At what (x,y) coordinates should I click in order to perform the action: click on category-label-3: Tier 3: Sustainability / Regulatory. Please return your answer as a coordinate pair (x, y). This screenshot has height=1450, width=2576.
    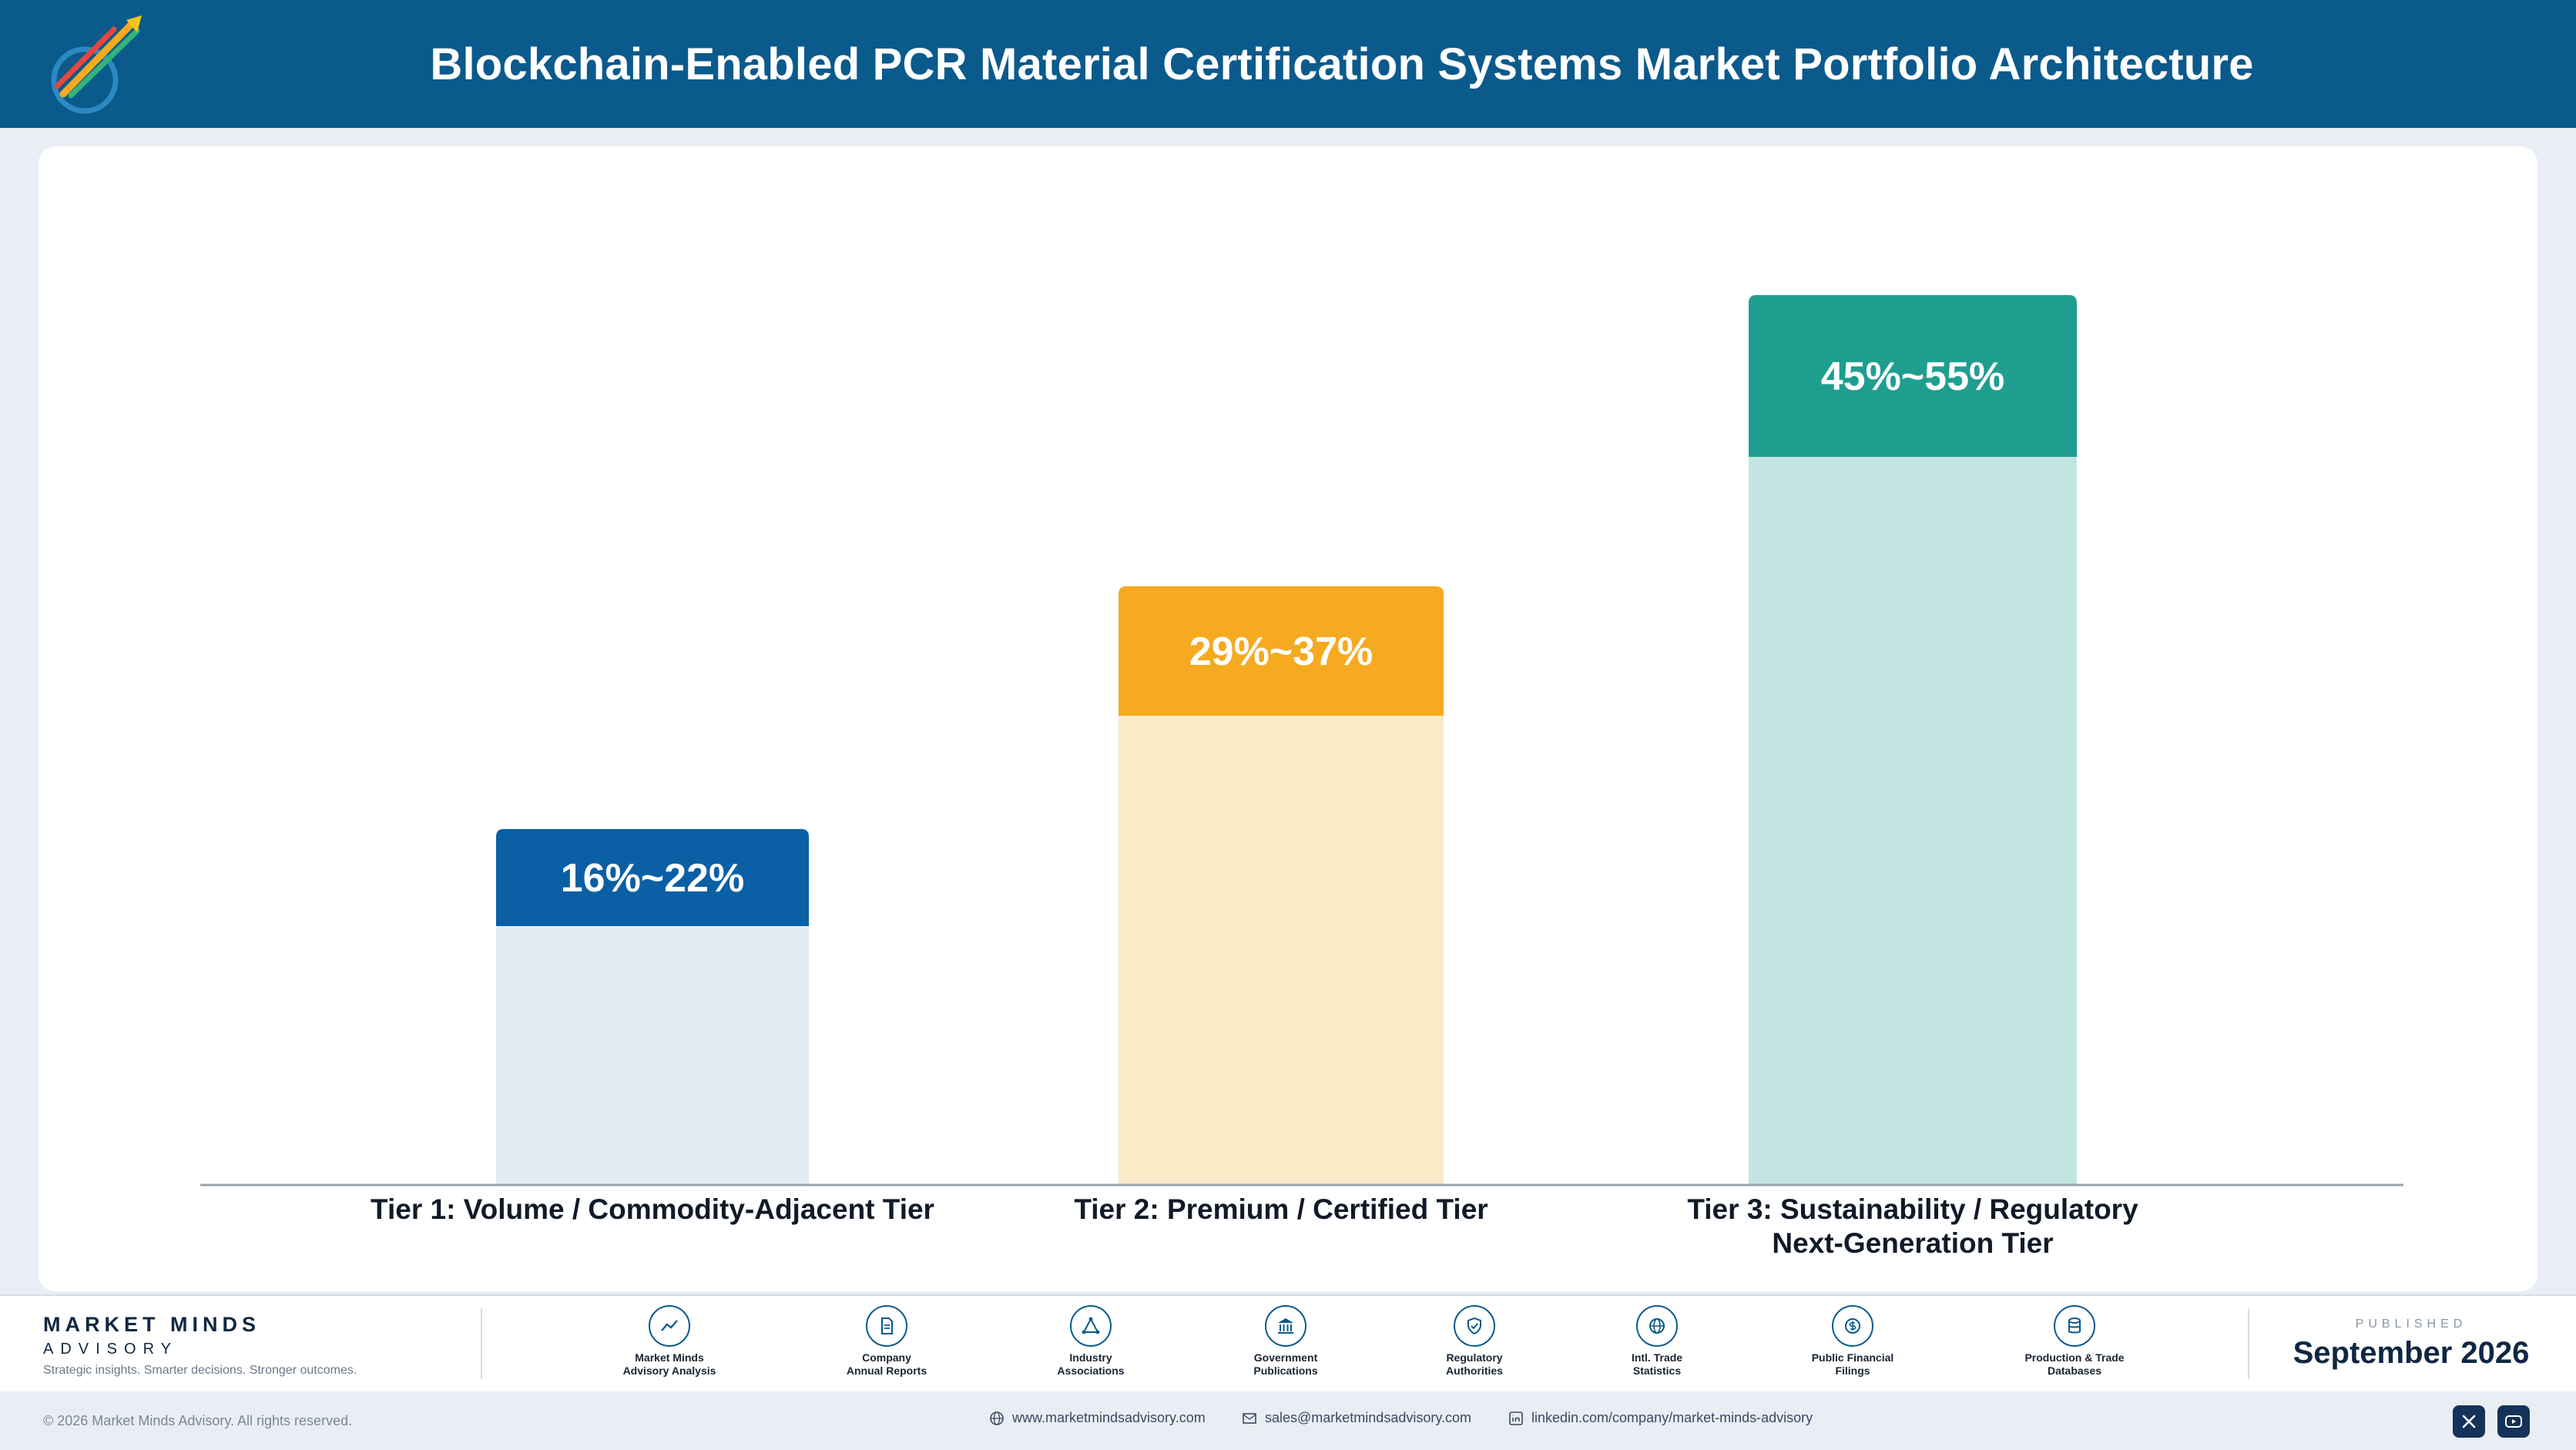
    Looking at the image, I should click on (1912, 1209).